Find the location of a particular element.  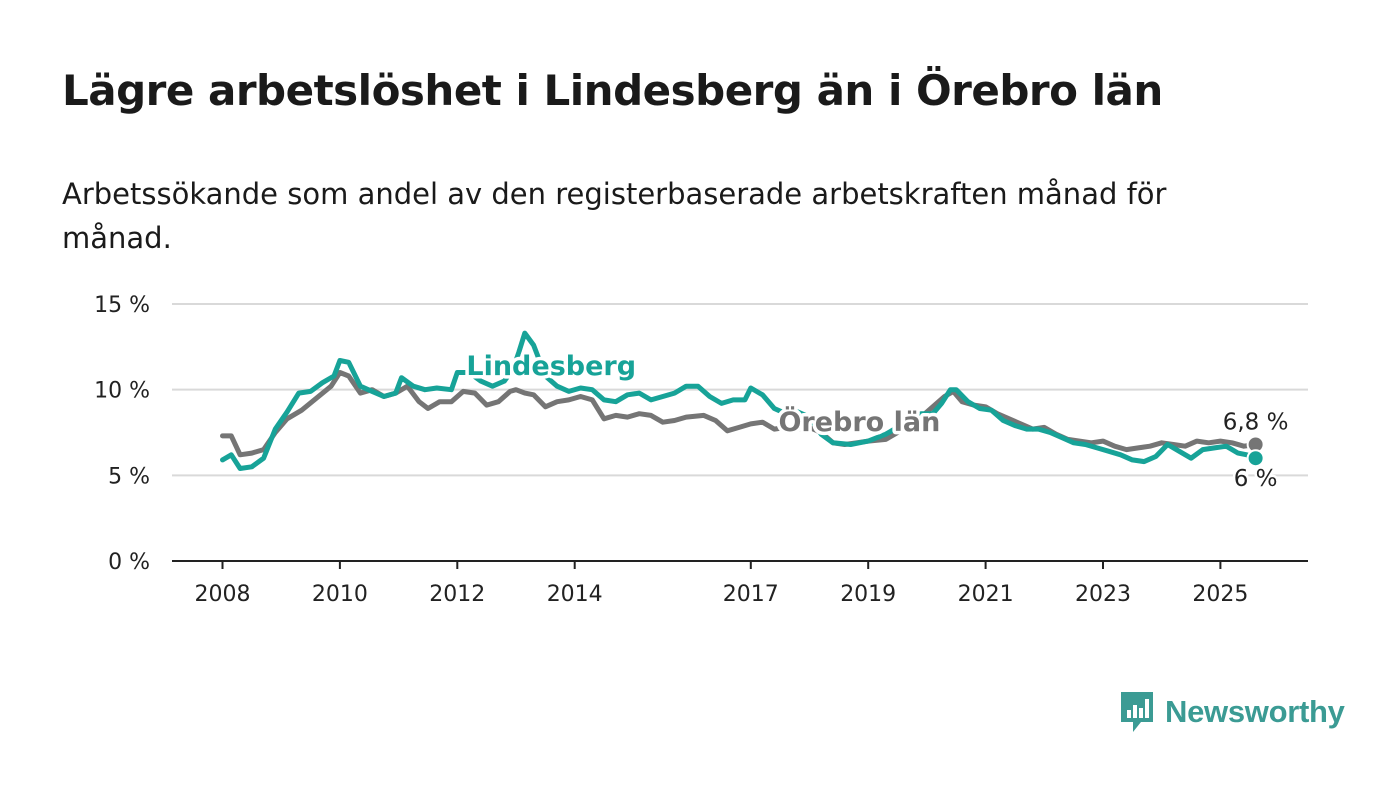

end-point-lindesberg is located at coordinates (1255, 458).